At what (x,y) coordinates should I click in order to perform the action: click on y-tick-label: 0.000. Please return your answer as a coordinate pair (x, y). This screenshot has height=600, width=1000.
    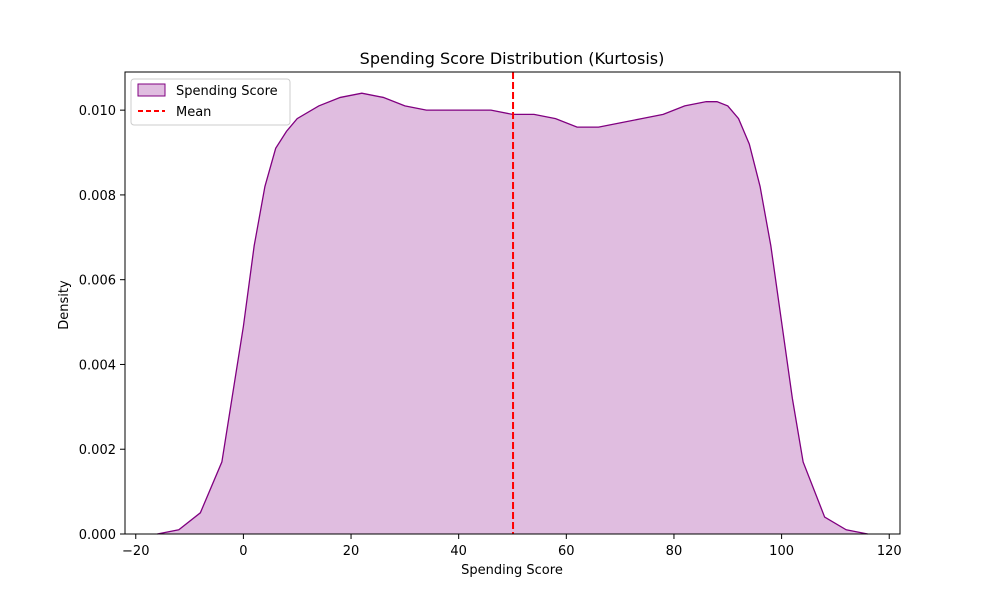
    Looking at the image, I should click on (97, 535).